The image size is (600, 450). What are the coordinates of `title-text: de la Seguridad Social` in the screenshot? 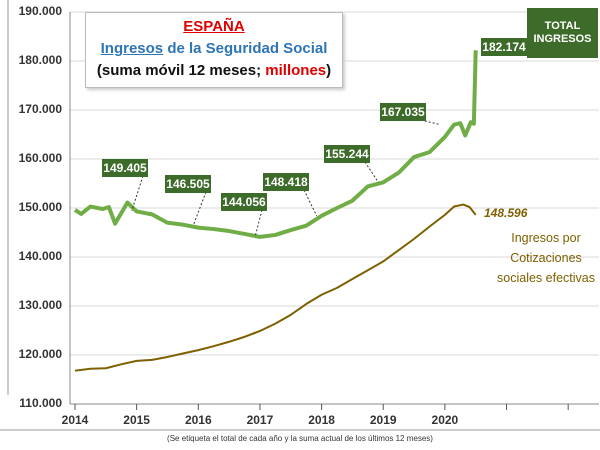 It's located at (245, 48).